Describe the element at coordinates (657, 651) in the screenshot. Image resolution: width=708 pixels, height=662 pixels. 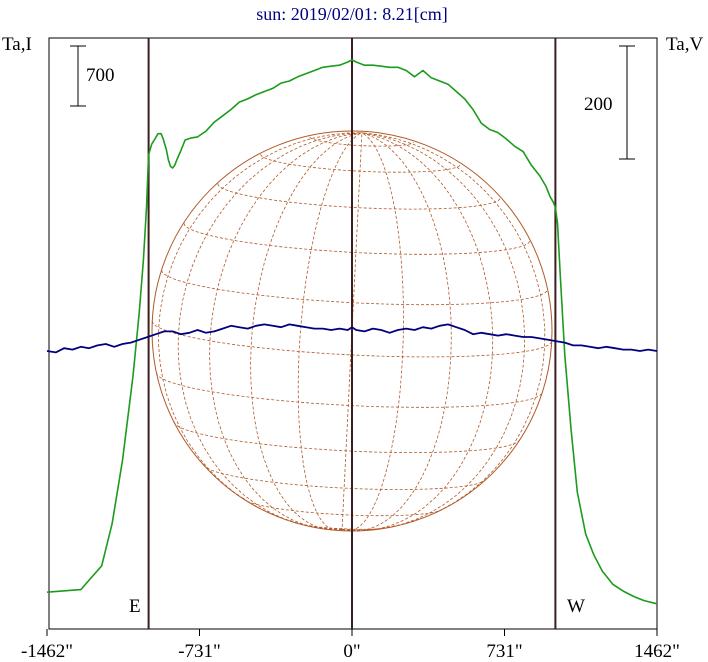
I see `x-tick-label: 1462"` at that location.